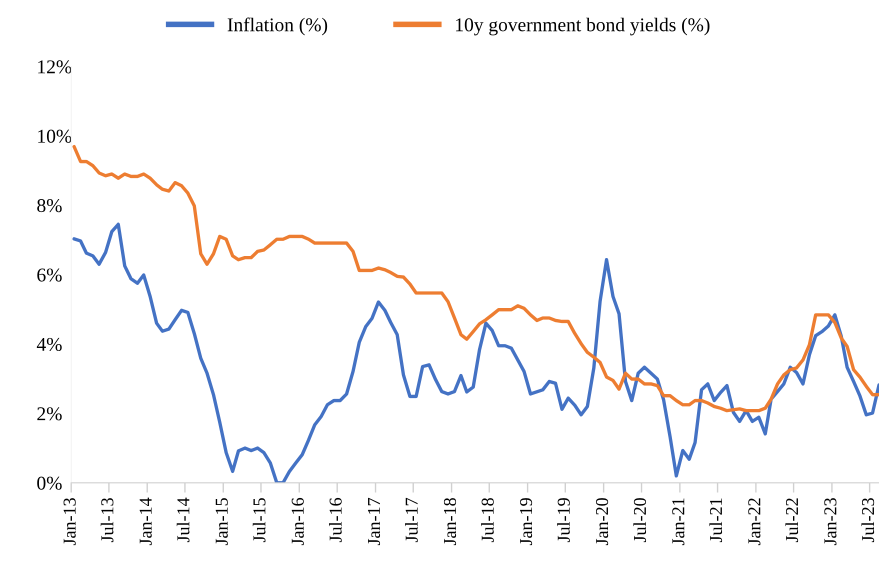  Describe the element at coordinates (49, 413) in the screenshot. I see `y-tick-label: 2%` at that location.